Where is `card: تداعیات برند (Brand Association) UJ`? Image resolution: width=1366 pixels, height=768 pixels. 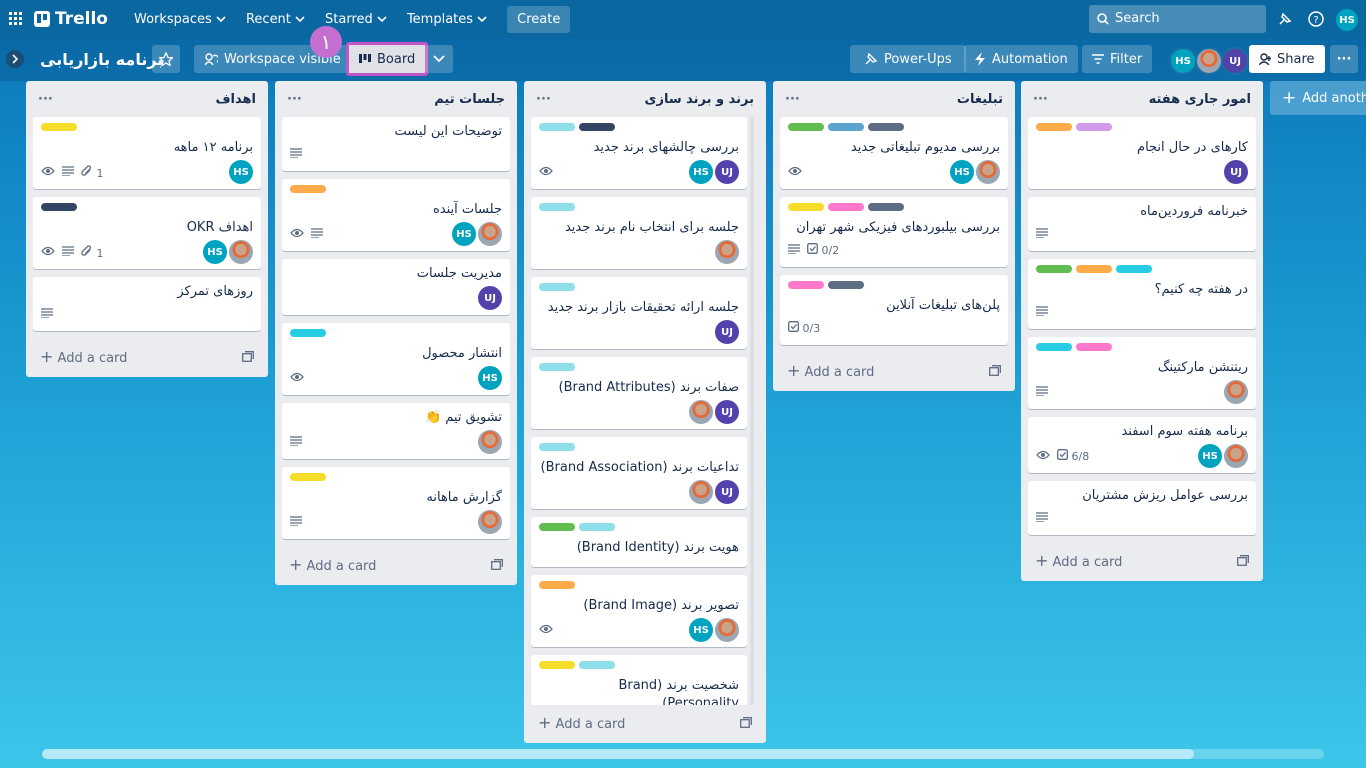 card: تداعیات برند (Brand Association) UJ is located at coordinates (639, 473).